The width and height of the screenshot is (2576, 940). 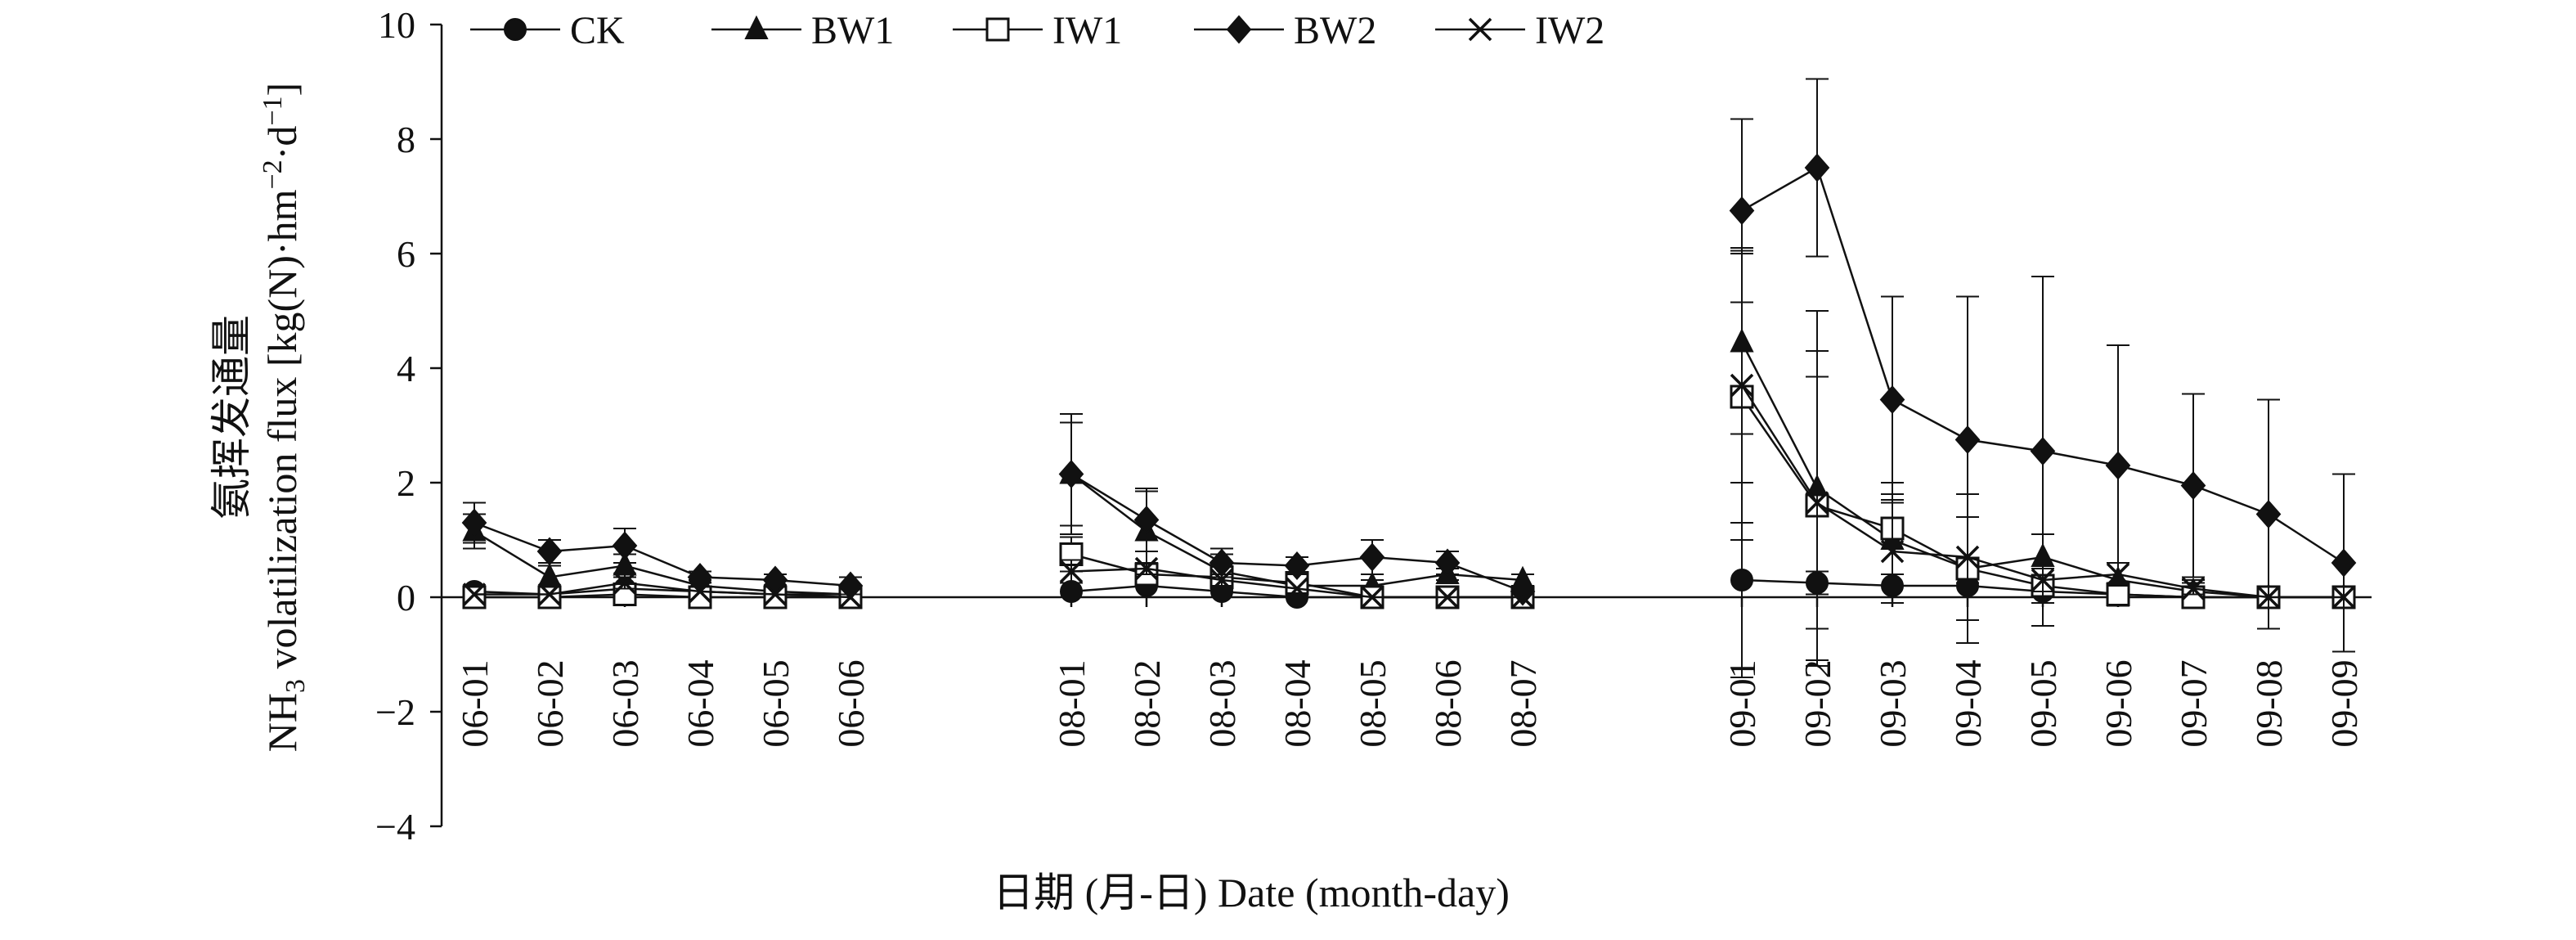 What do you see at coordinates (1893, 703) in the screenshot?
I see `x-tick-label: 09-03` at bounding box center [1893, 703].